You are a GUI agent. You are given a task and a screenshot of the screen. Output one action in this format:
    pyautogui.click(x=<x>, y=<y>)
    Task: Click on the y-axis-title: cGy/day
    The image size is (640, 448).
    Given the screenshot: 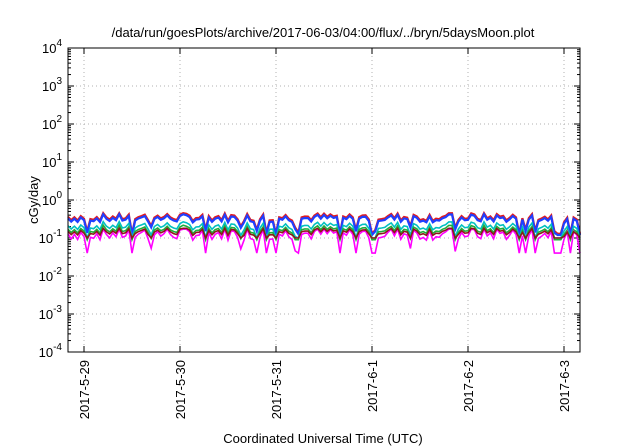 What is the action you would take?
    pyautogui.click(x=33, y=200)
    